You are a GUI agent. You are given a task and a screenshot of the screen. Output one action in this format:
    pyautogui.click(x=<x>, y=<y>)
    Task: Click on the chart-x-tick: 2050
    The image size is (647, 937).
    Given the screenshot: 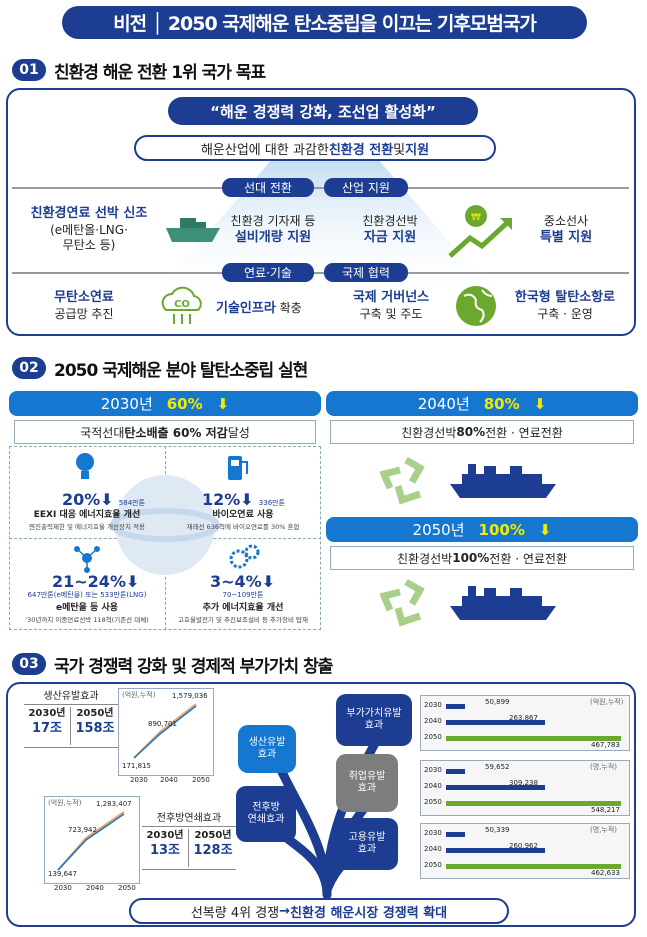 What is the action you would take?
    pyautogui.click(x=201, y=780)
    